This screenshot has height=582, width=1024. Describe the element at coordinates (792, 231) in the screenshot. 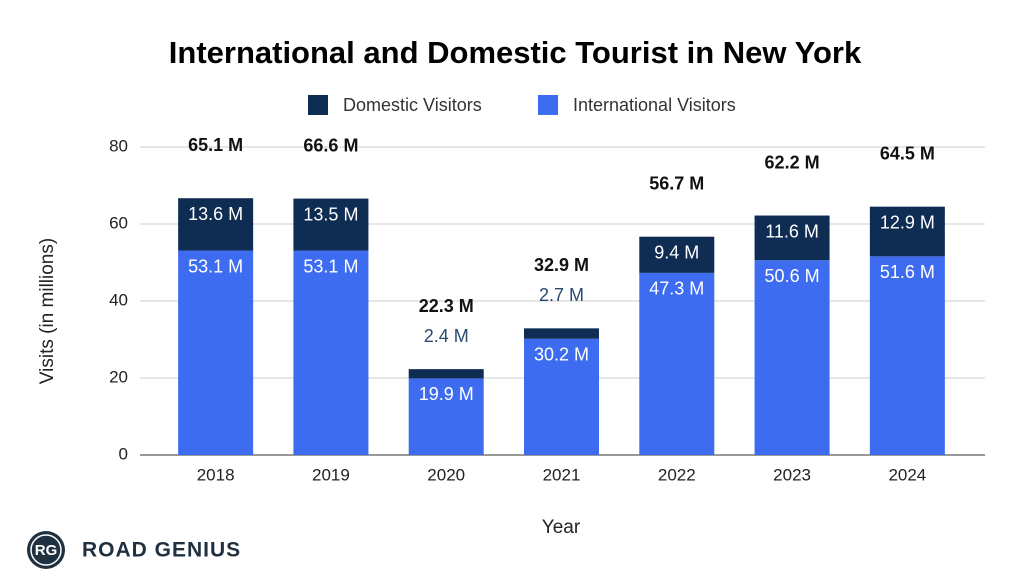

I see `value-label: 11.6 M` at that location.